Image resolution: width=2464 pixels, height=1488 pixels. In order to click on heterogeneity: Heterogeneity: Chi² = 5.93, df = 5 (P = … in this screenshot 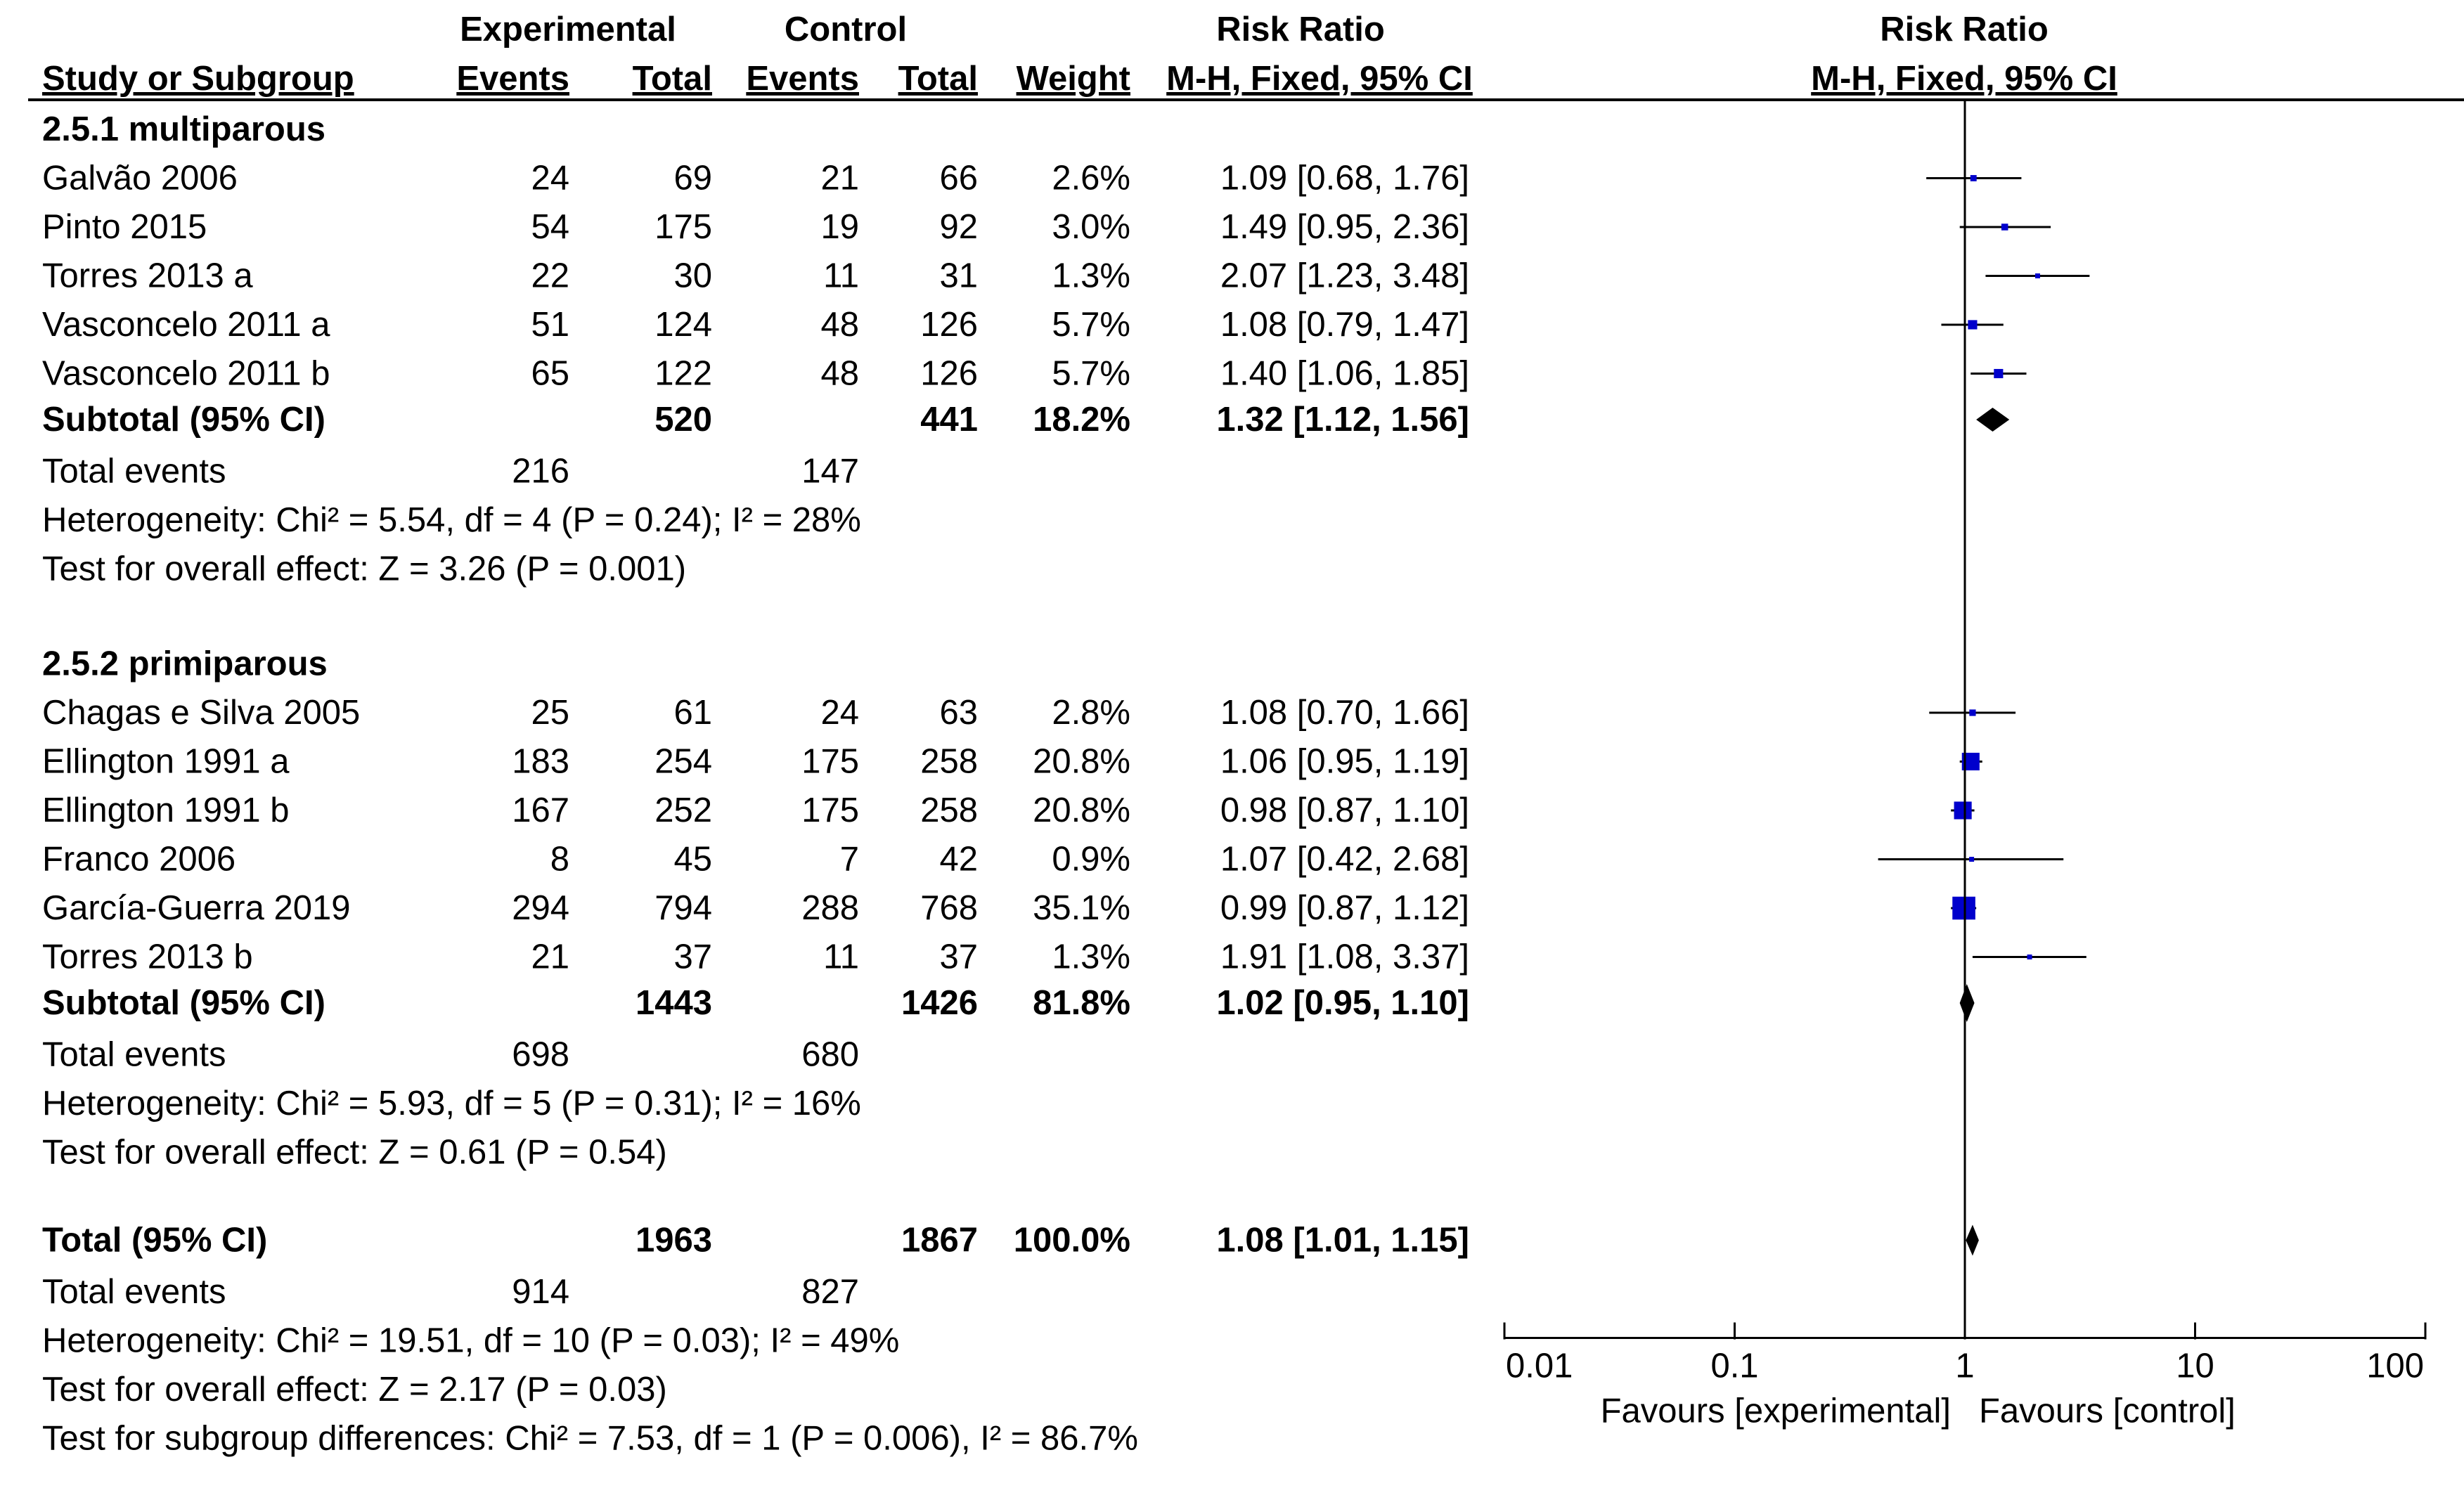, I will do `click(451, 1104)`.